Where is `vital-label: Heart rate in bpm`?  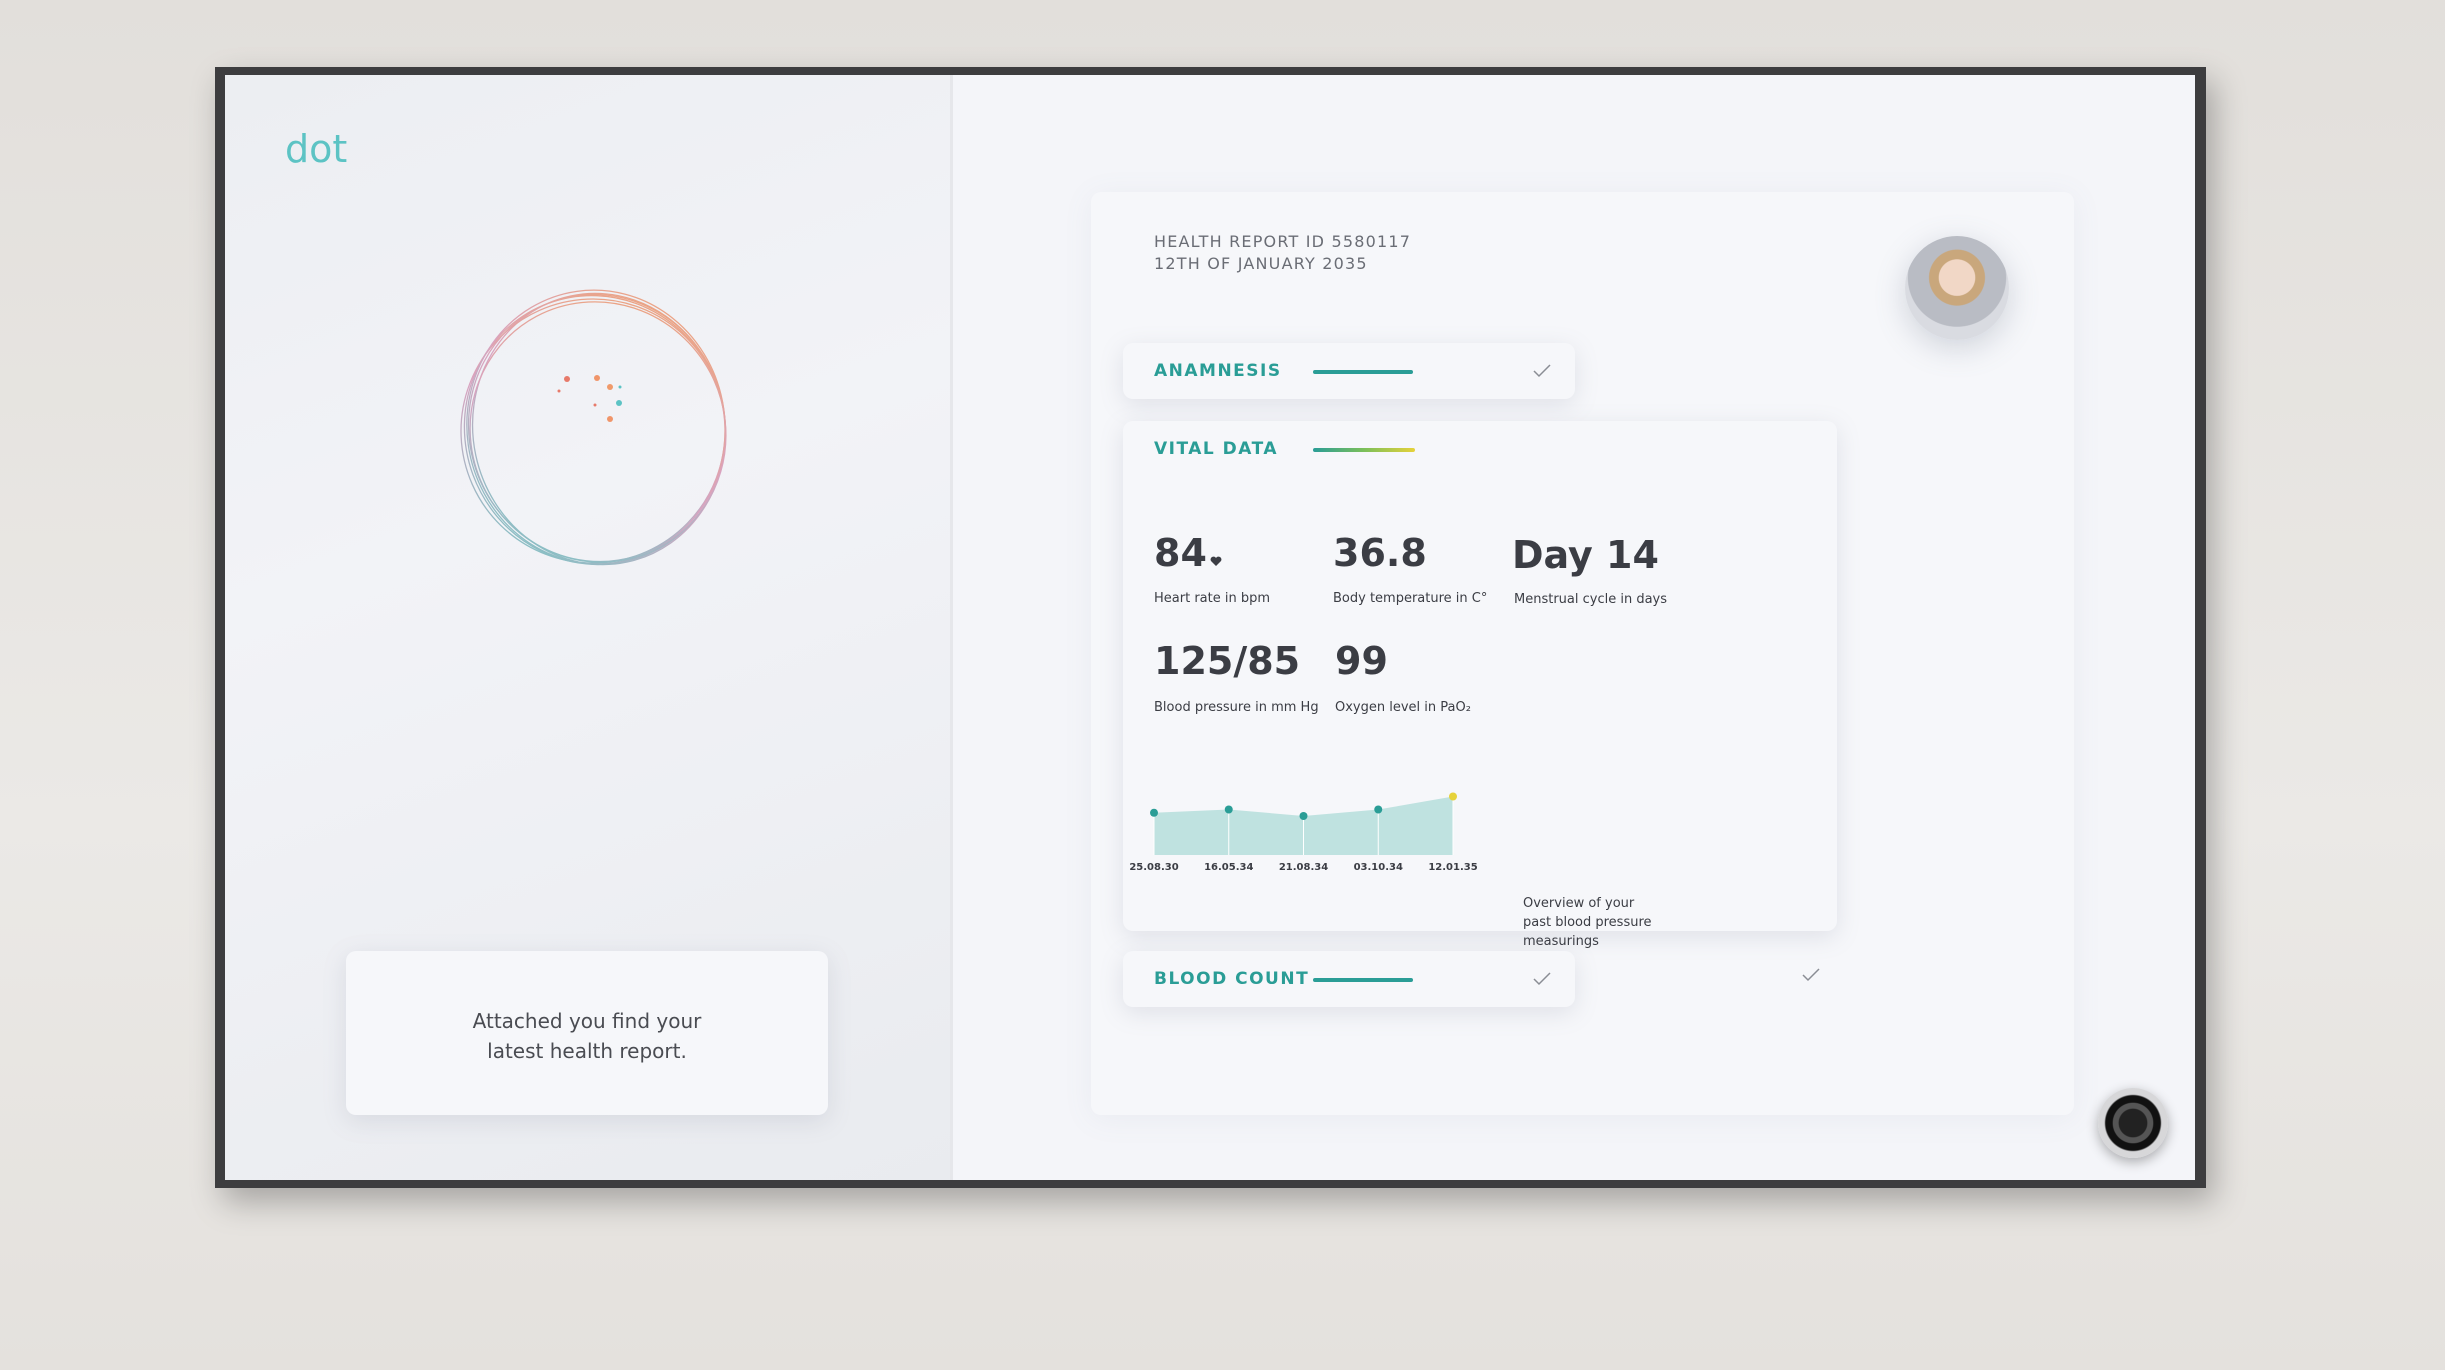 vital-label: Heart rate in bpm is located at coordinates (1212, 598).